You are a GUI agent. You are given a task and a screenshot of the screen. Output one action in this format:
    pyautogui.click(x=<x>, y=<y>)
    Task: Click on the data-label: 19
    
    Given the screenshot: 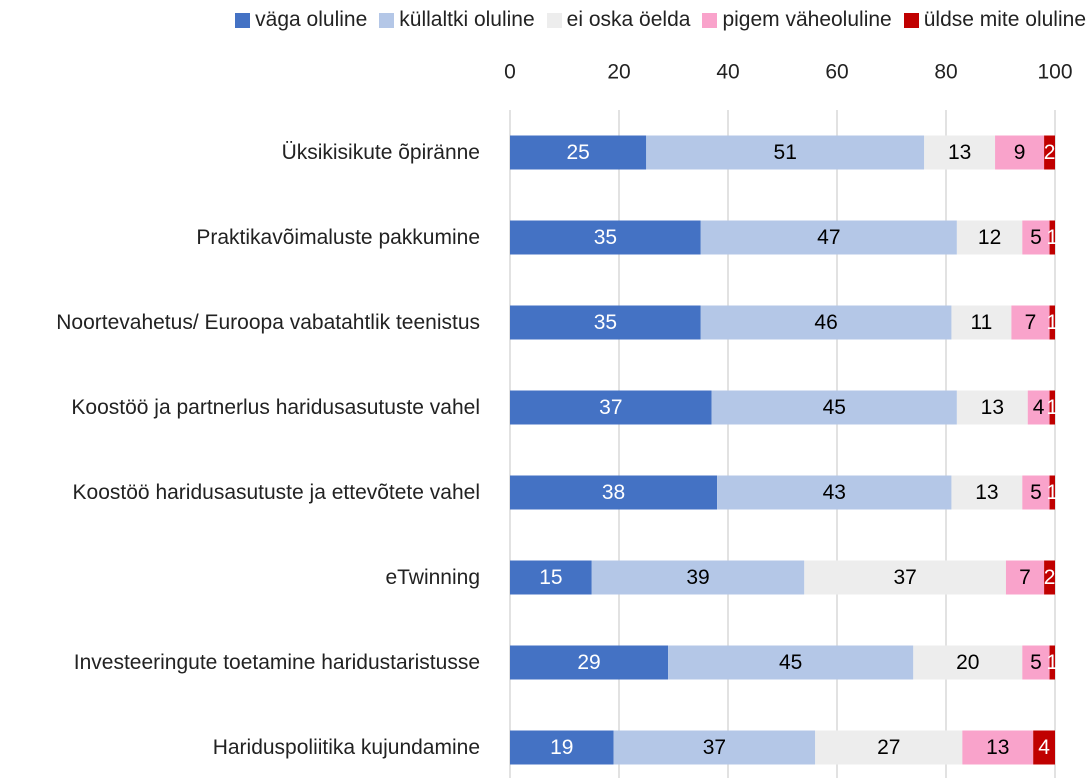 What is the action you would take?
    pyautogui.click(x=561, y=747)
    